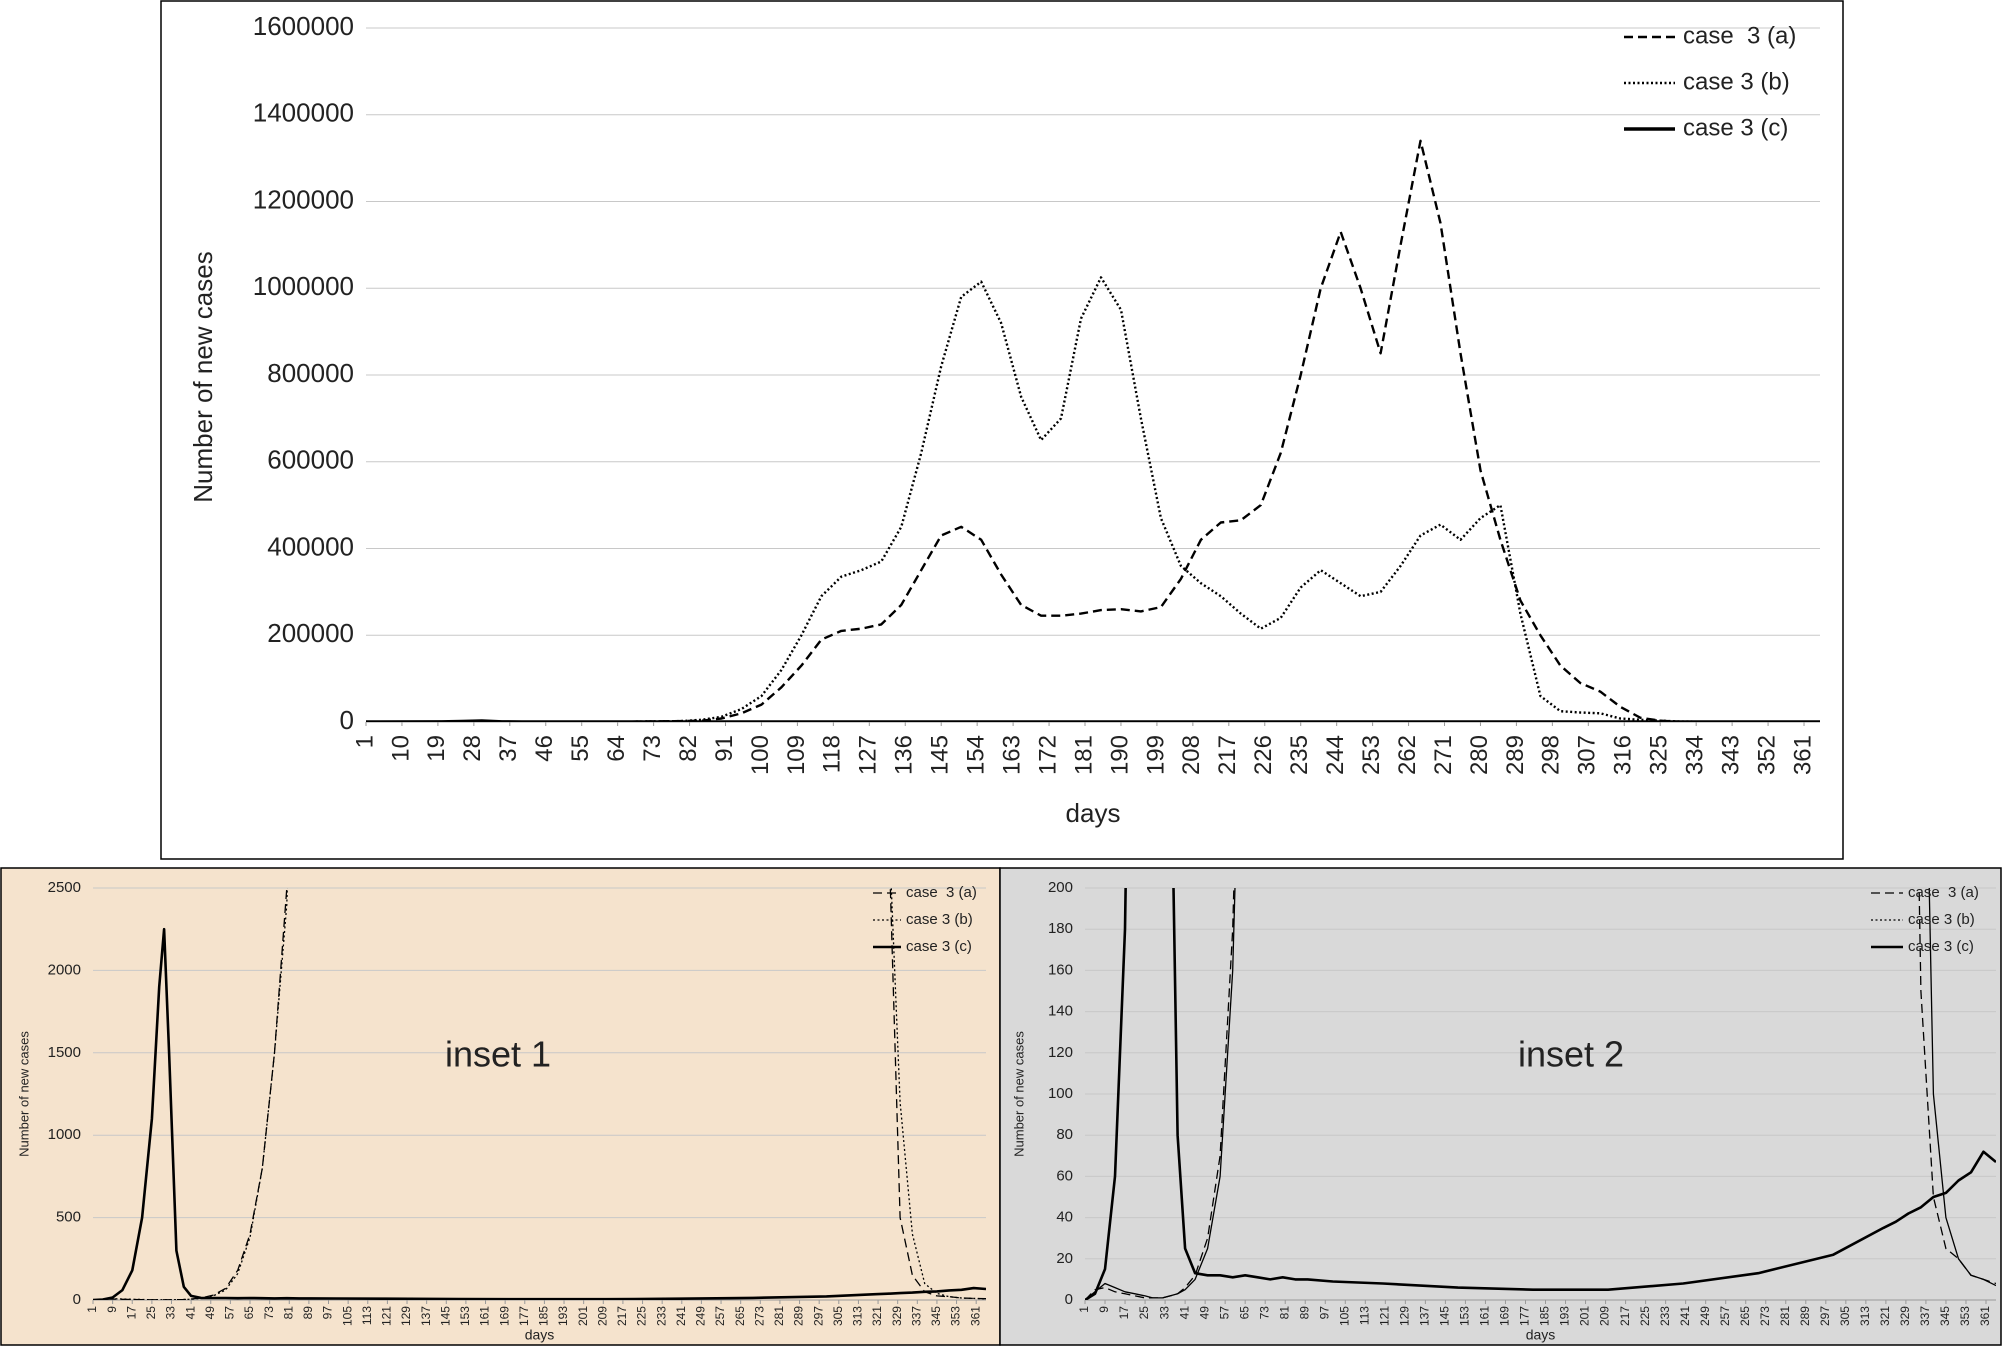 This screenshot has height=1346, width=2002. What do you see at coordinates (498, 1054) in the screenshot?
I see `annotation: inset 1` at bounding box center [498, 1054].